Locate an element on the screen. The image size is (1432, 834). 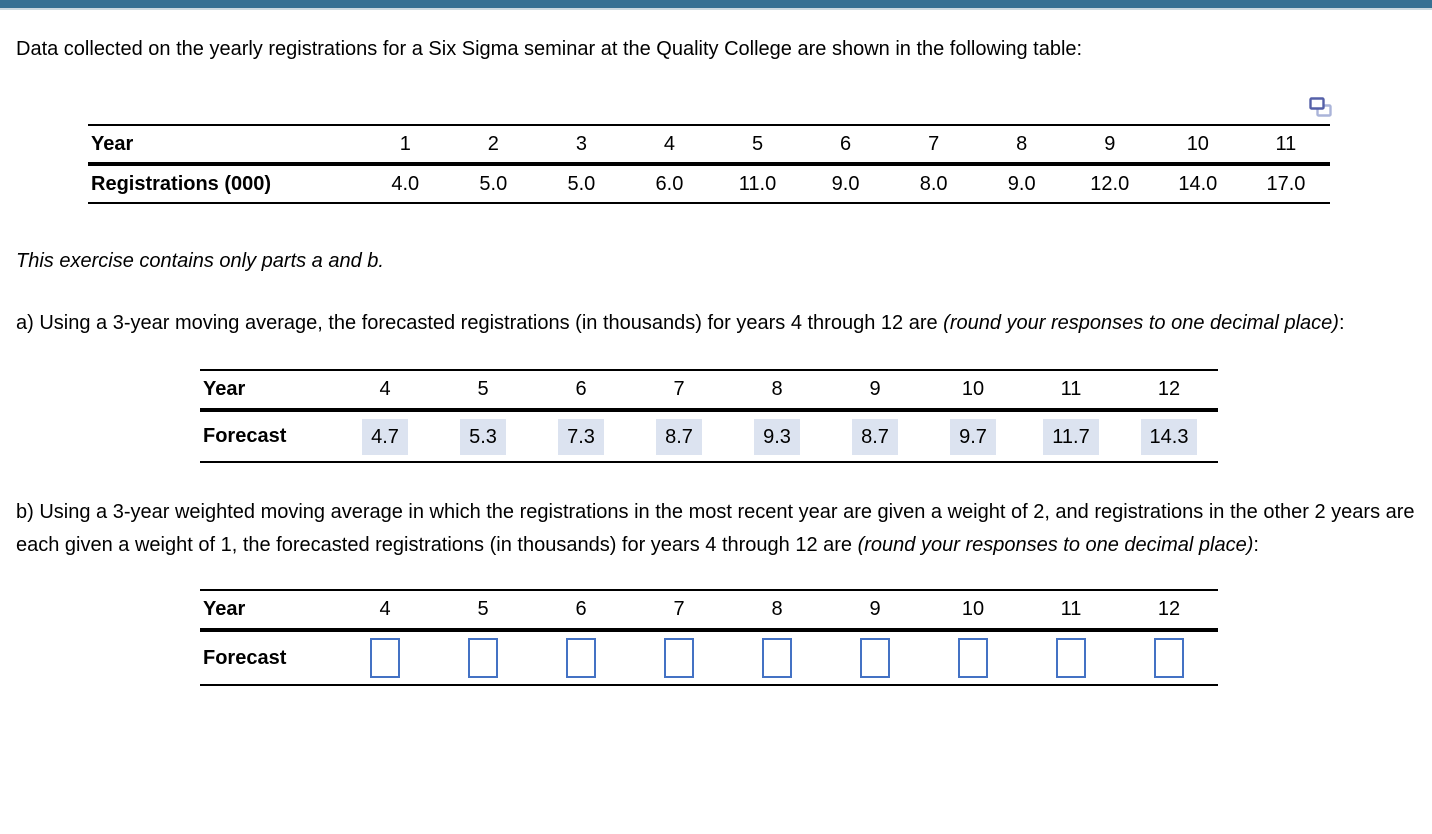
forecast-cell: 5.3 is located at coordinates (483, 436).